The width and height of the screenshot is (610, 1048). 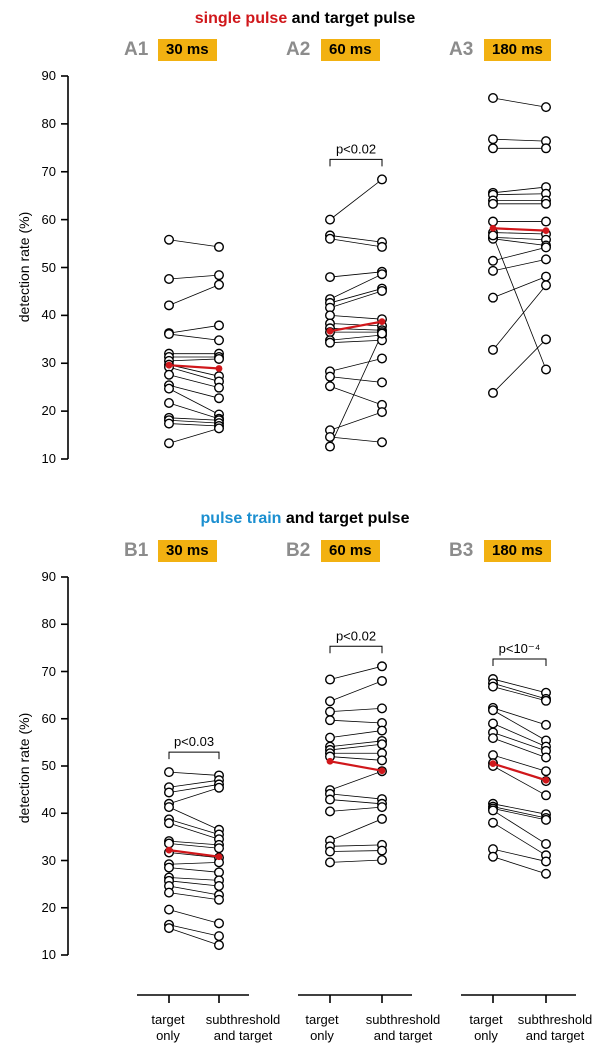 I want to click on panel-label-a2: A2, so click(x=298, y=49).